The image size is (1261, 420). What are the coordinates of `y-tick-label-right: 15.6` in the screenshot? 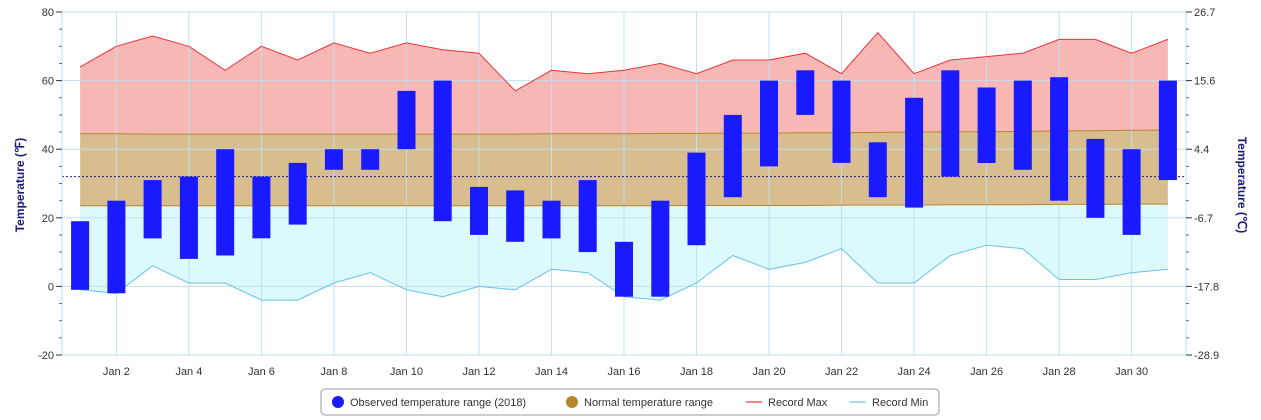 It's located at (1204, 82).